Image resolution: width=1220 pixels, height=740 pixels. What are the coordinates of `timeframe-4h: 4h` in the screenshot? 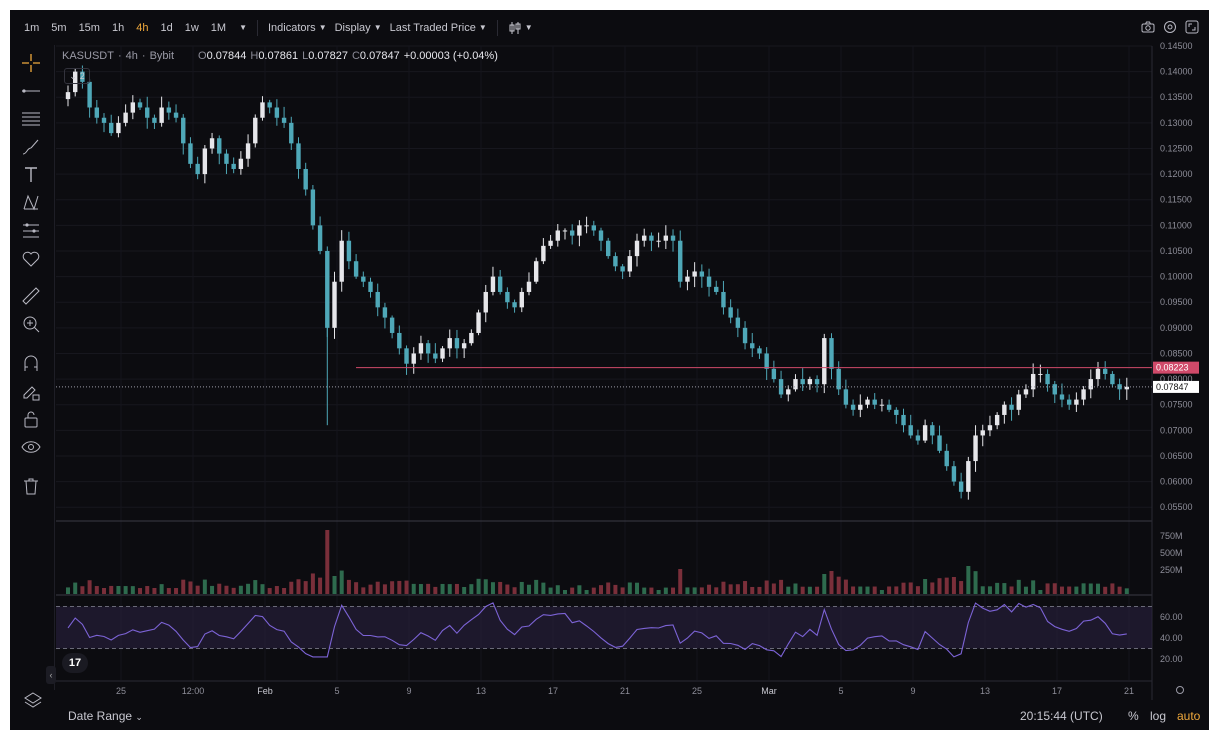 It's located at (142, 27).